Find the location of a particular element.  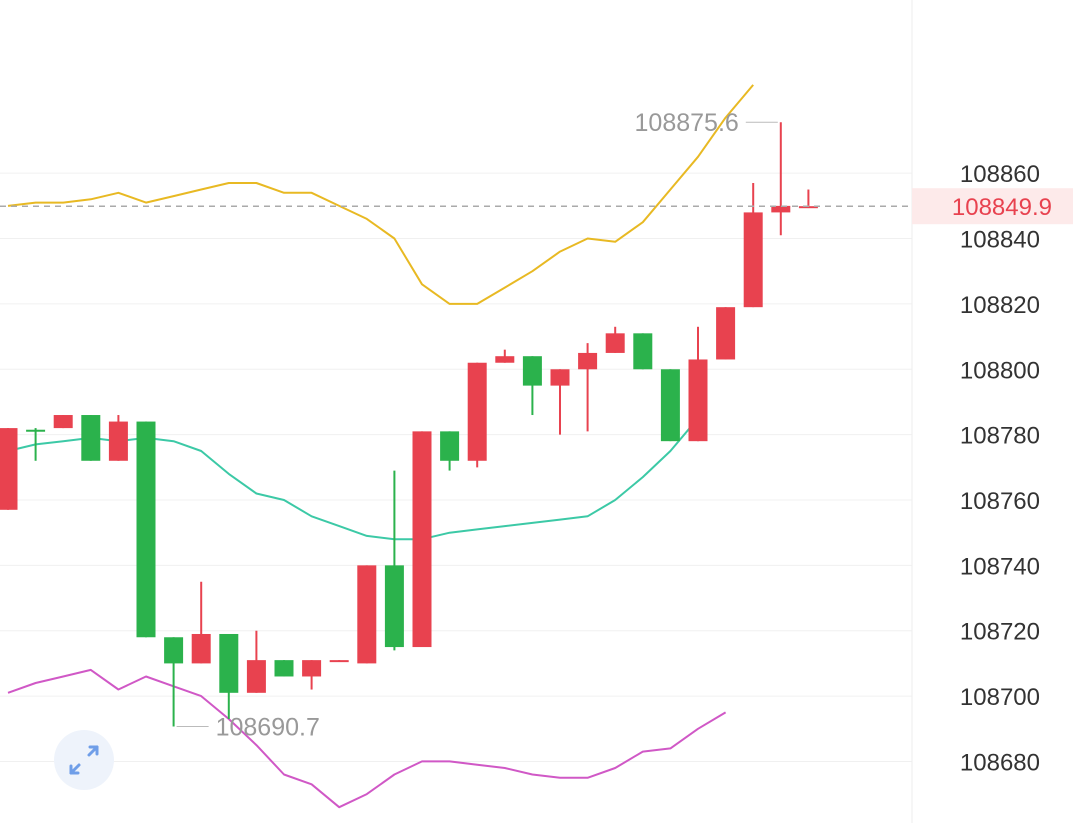

expand-arrows-icon is located at coordinates (84, 760).